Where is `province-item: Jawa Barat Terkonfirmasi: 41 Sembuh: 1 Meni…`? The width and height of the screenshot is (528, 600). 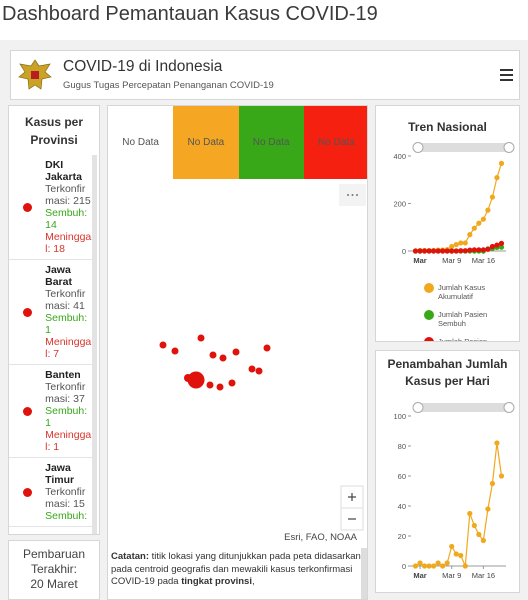 province-item: Jawa Barat Terkonfirmasi: 41 Sembuh: 1 Meni… is located at coordinates (50, 312).